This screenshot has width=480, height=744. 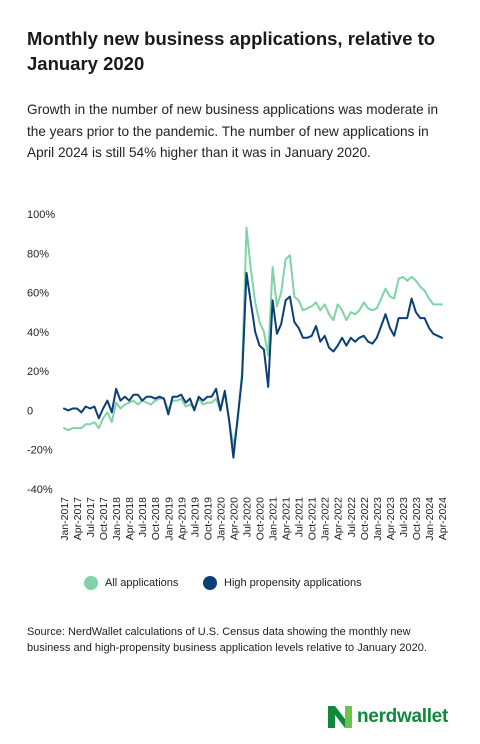 I want to click on y-tick-label: 60%, so click(x=38, y=294).